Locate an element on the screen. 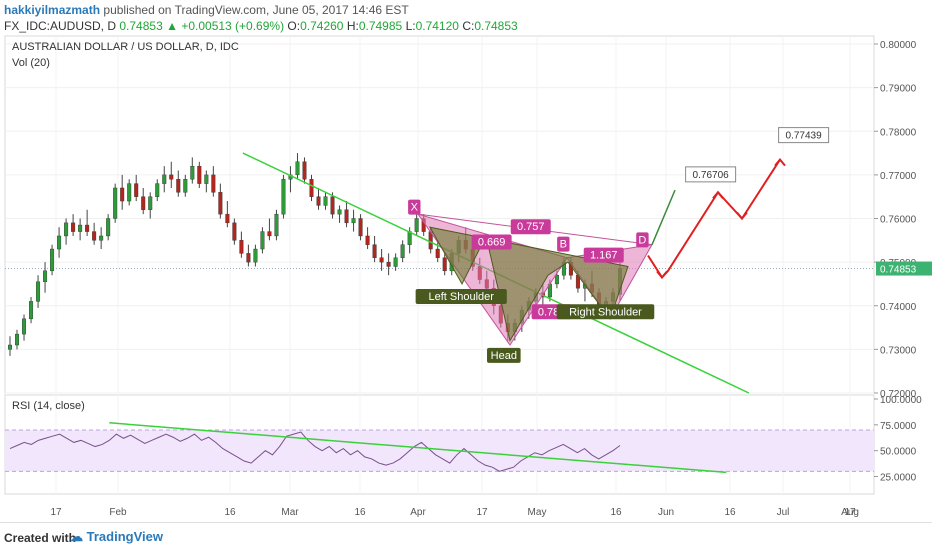 This screenshot has width=932, height=551. price-tick-label: 0.73000 is located at coordinates (898, 350).